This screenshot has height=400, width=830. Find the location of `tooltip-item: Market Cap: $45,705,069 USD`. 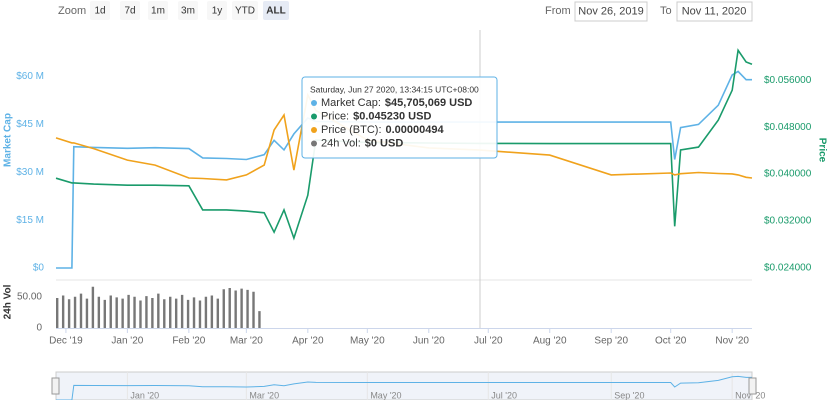

tooltip-item: Market Cap: $45,705,069 USD is located at coordinates (396, 103).